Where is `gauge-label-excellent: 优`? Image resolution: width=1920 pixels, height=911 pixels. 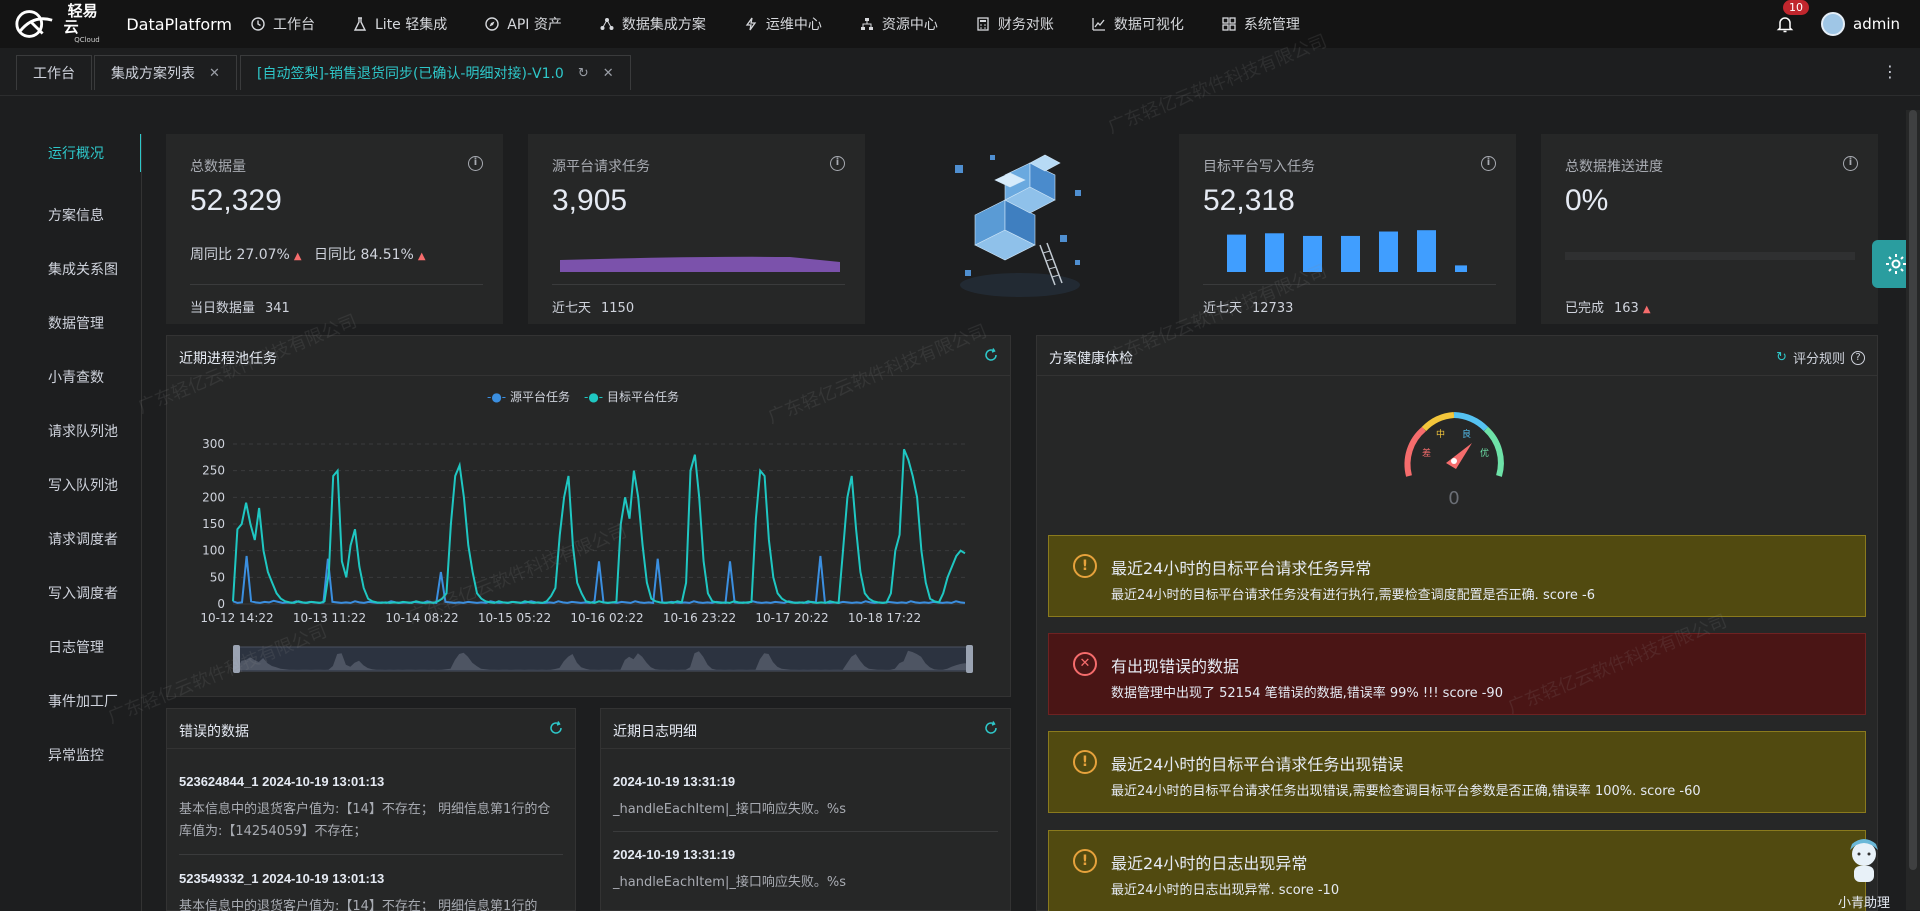 gauge-label-excellent: 优 is located at coordinates (1484, 453).